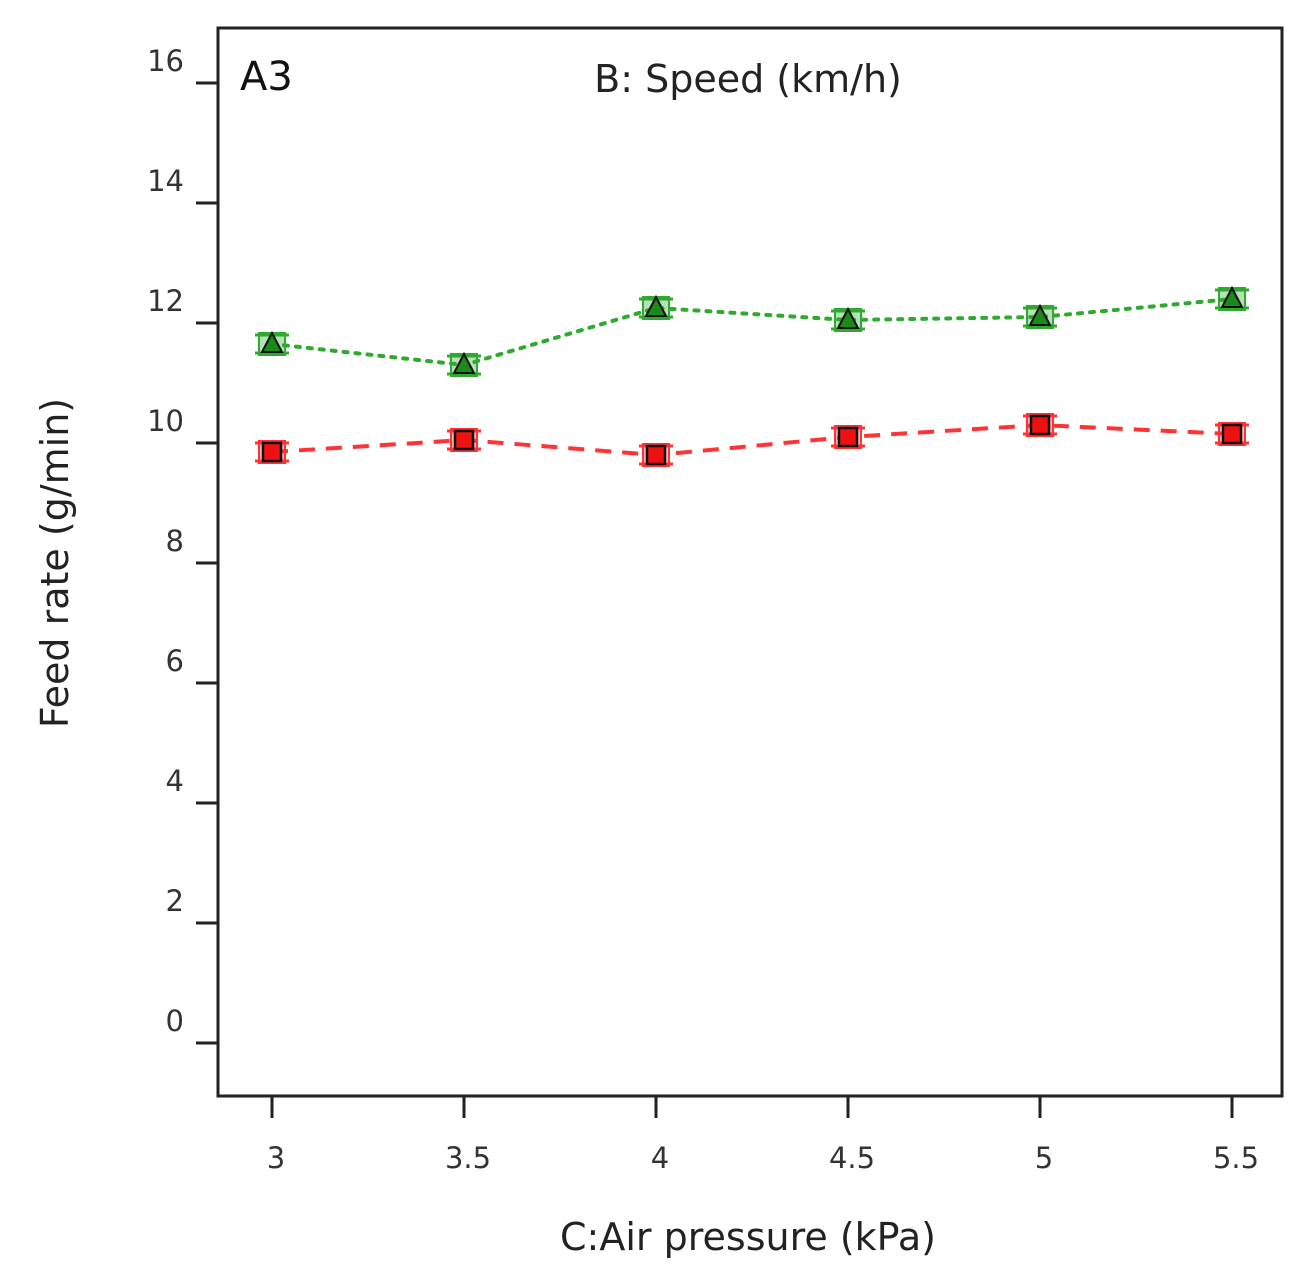 The height and width of the screenshot is (1278, 1311). What do you see at coordinates (748, 1237) in the screenshot?
I see `x-axis-title: C:Air pressure (kPa)` at bounding box center [748, 1237].